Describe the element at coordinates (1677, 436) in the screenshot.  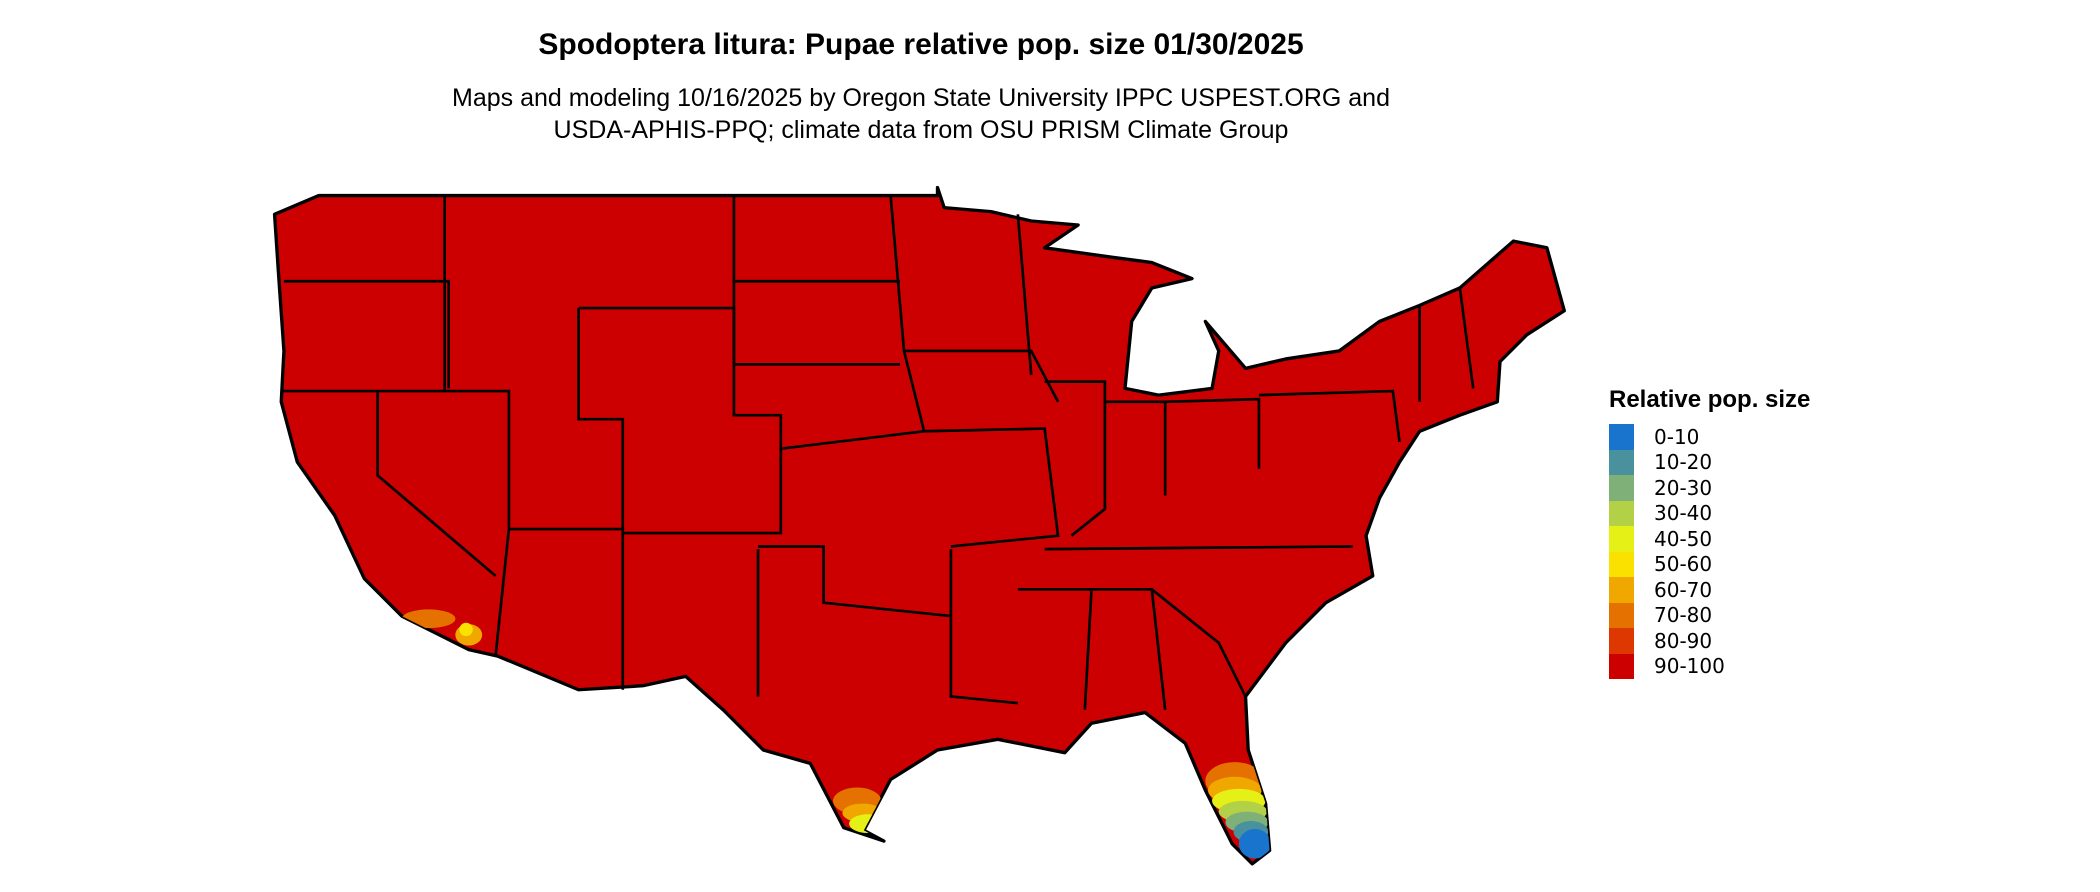
I see `legend-label: 0-10` at that location.